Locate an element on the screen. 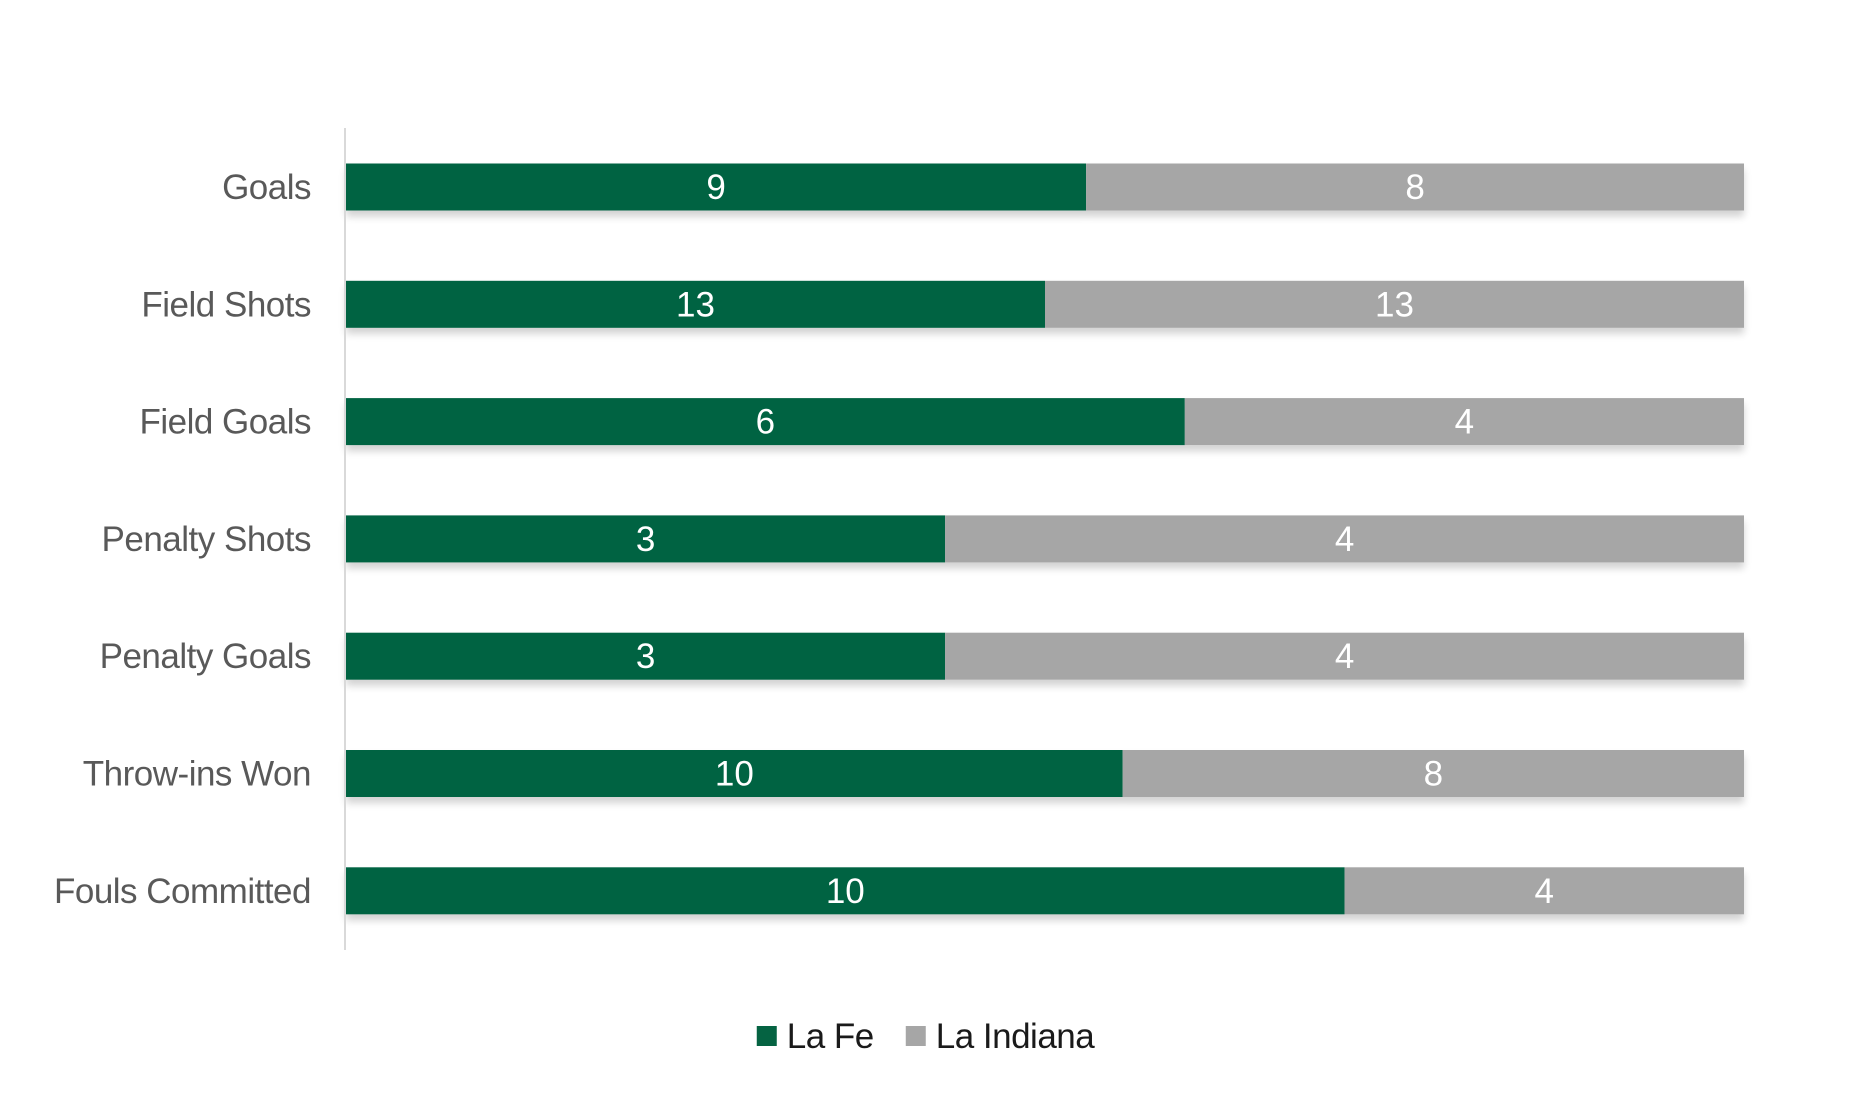  legend-item-la-fe: La Fe is located at coordinates (815, 1036).